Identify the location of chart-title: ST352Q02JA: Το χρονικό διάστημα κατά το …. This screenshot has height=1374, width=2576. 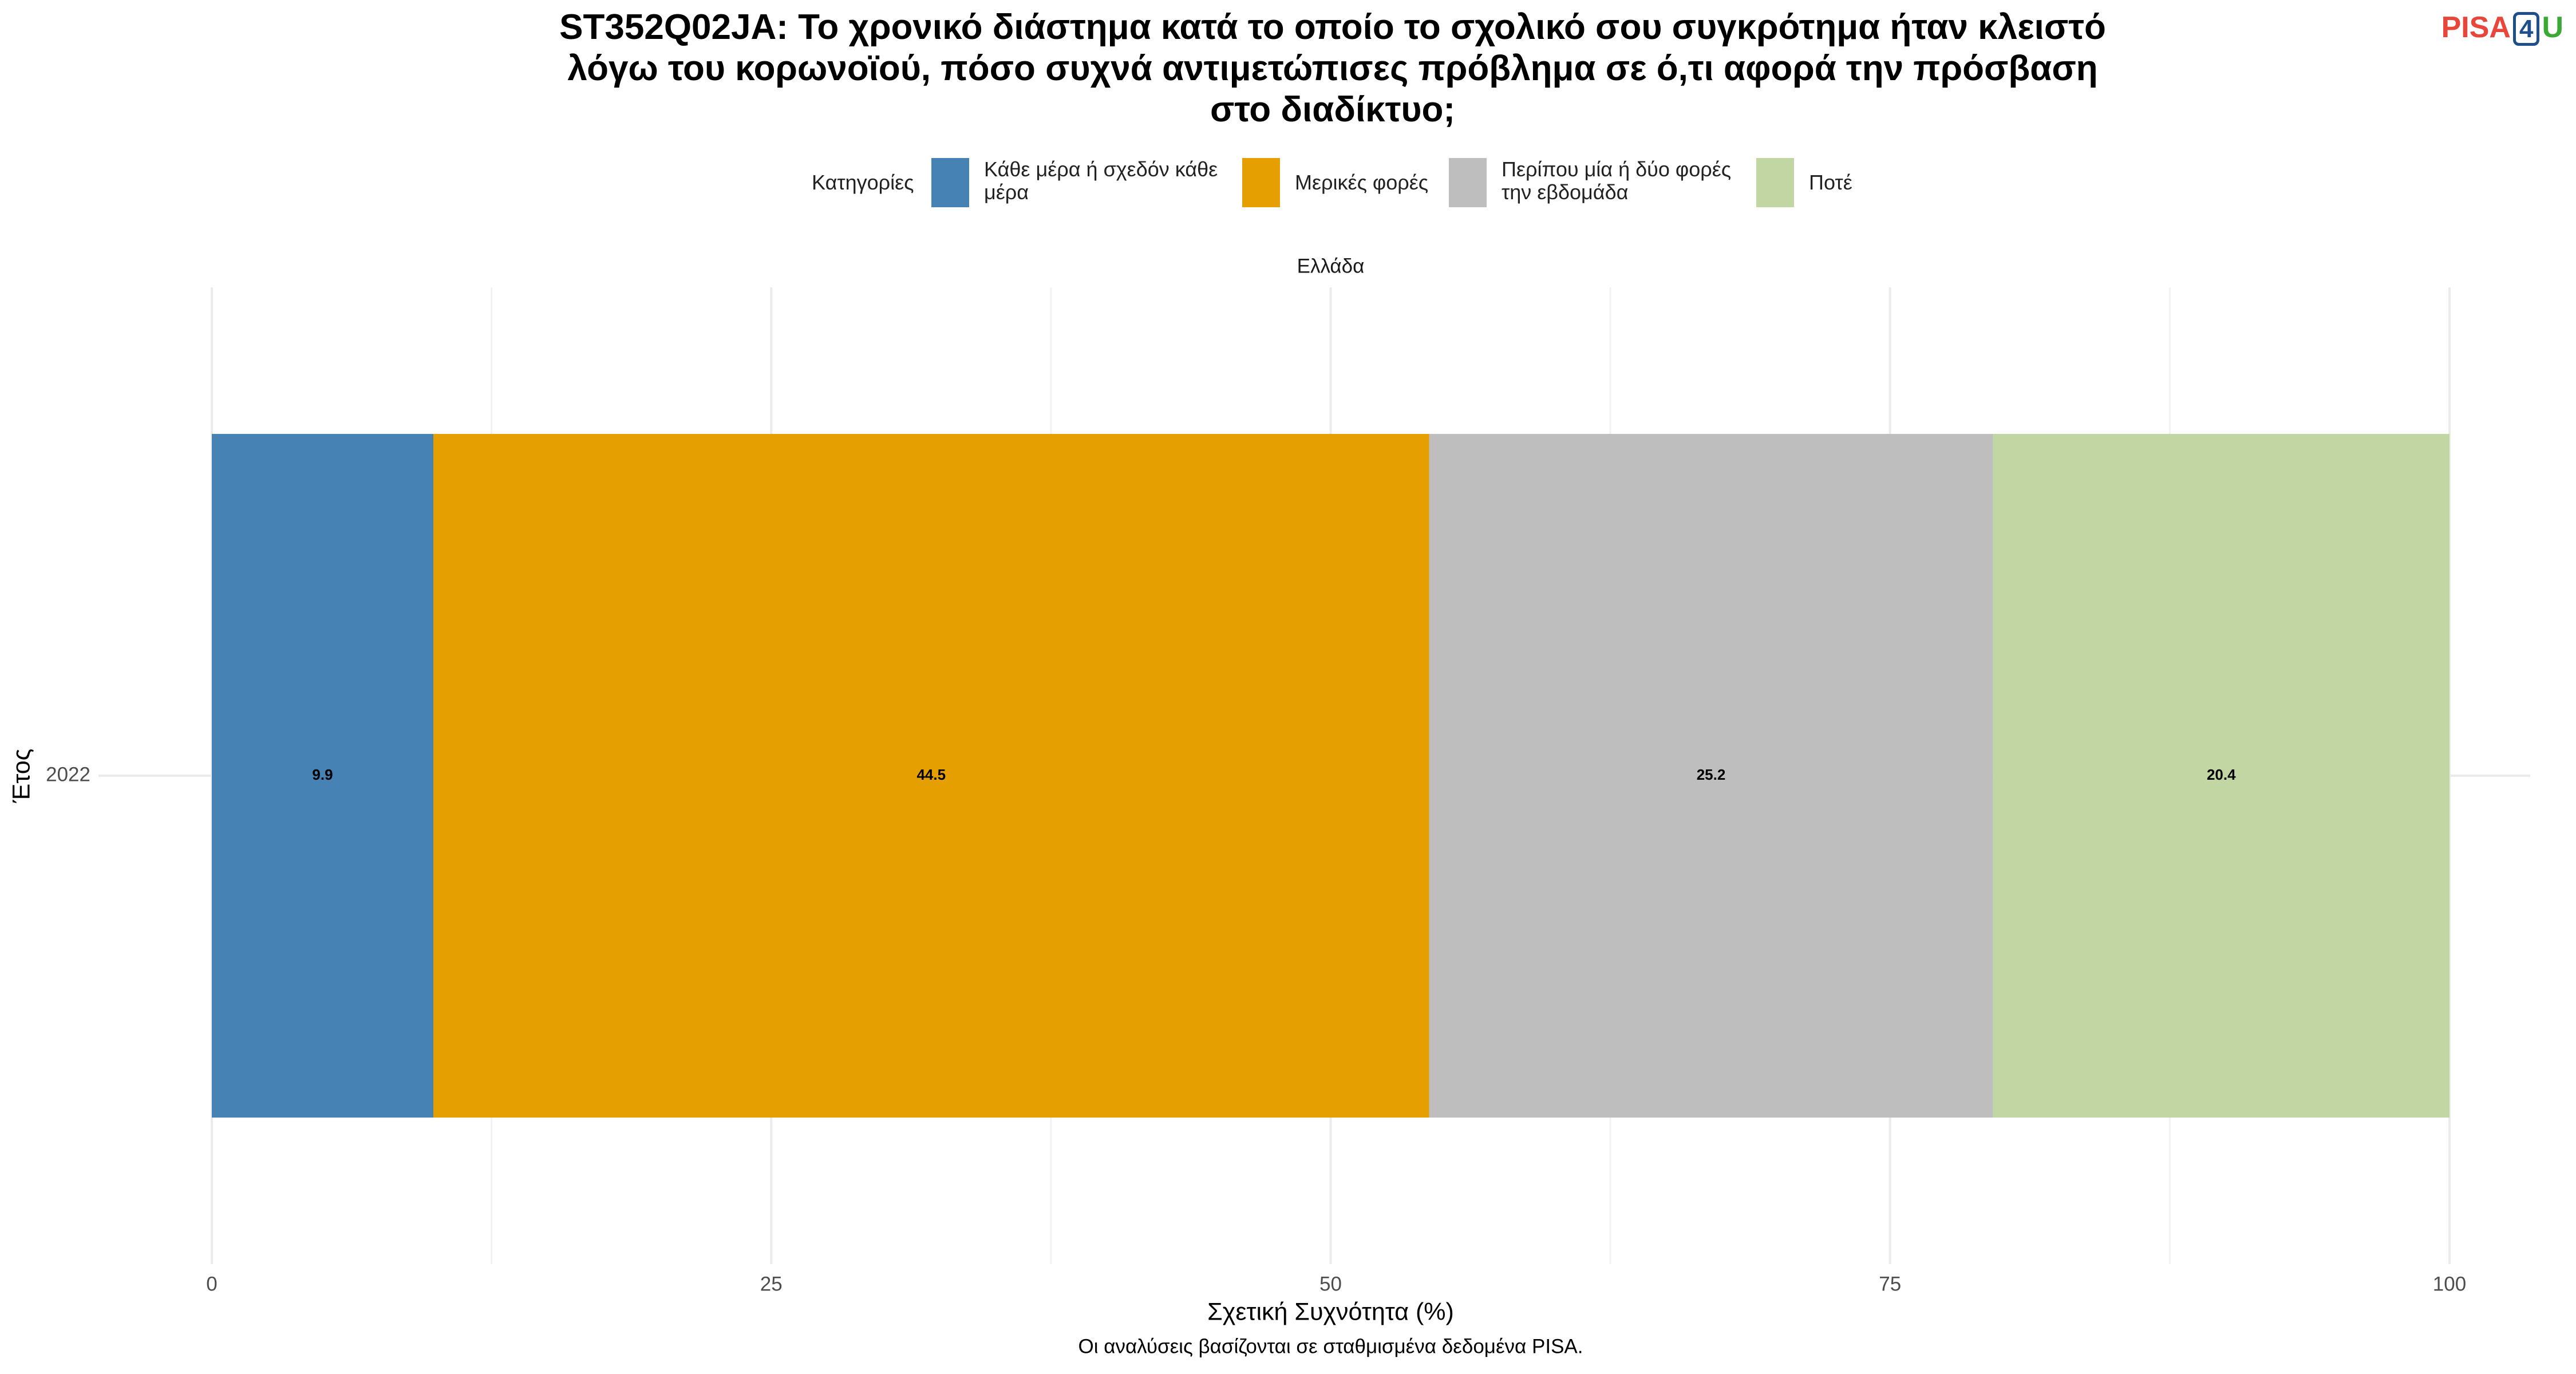
(1332, 68).